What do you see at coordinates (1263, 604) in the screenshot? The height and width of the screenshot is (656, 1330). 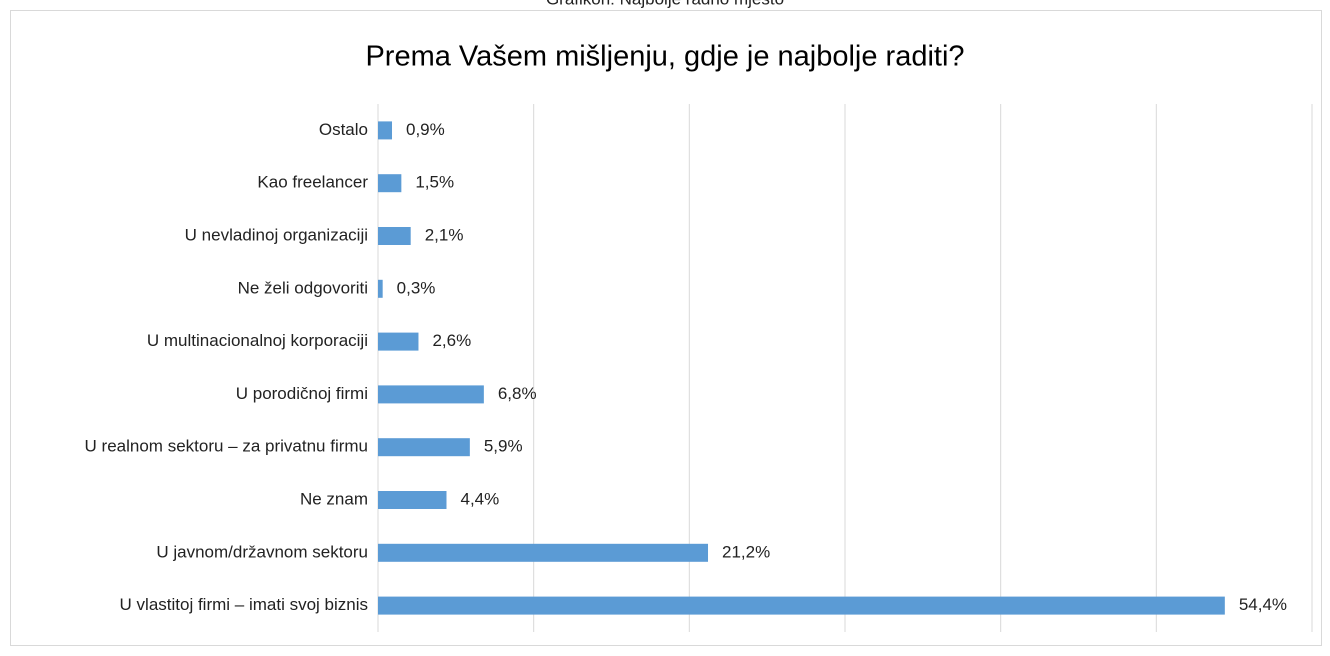 I see `value-label: 54,4%` at bounding box center [1263, 604].